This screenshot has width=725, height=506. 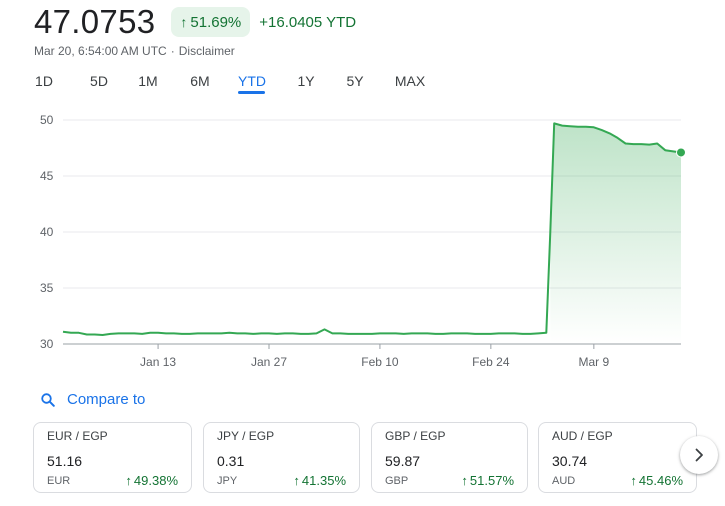 I want to click on quote-timestamp-row: Mar 20, 6:54:00 AM UTC · Disclaimer, so click(x=134, y=51).